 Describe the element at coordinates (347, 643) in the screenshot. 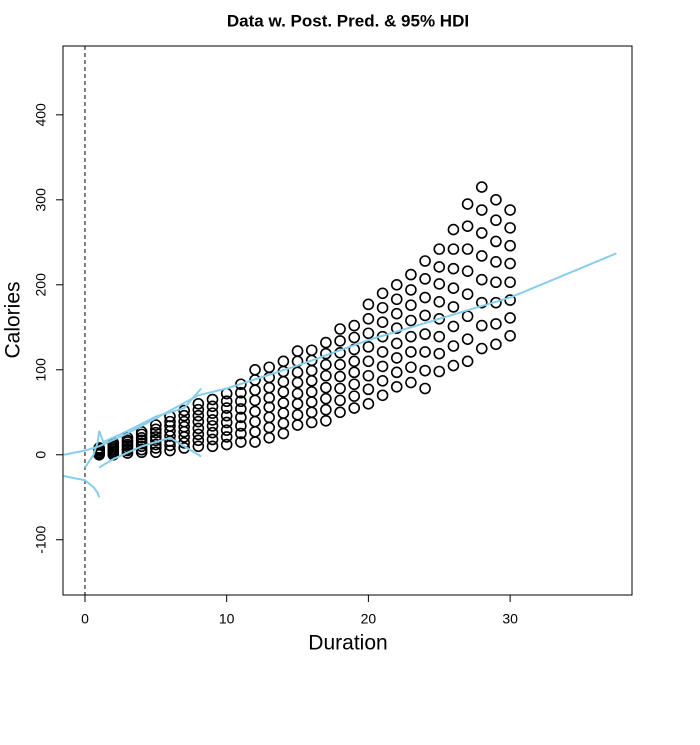

I see `x-axis-label: Duration` at that location.